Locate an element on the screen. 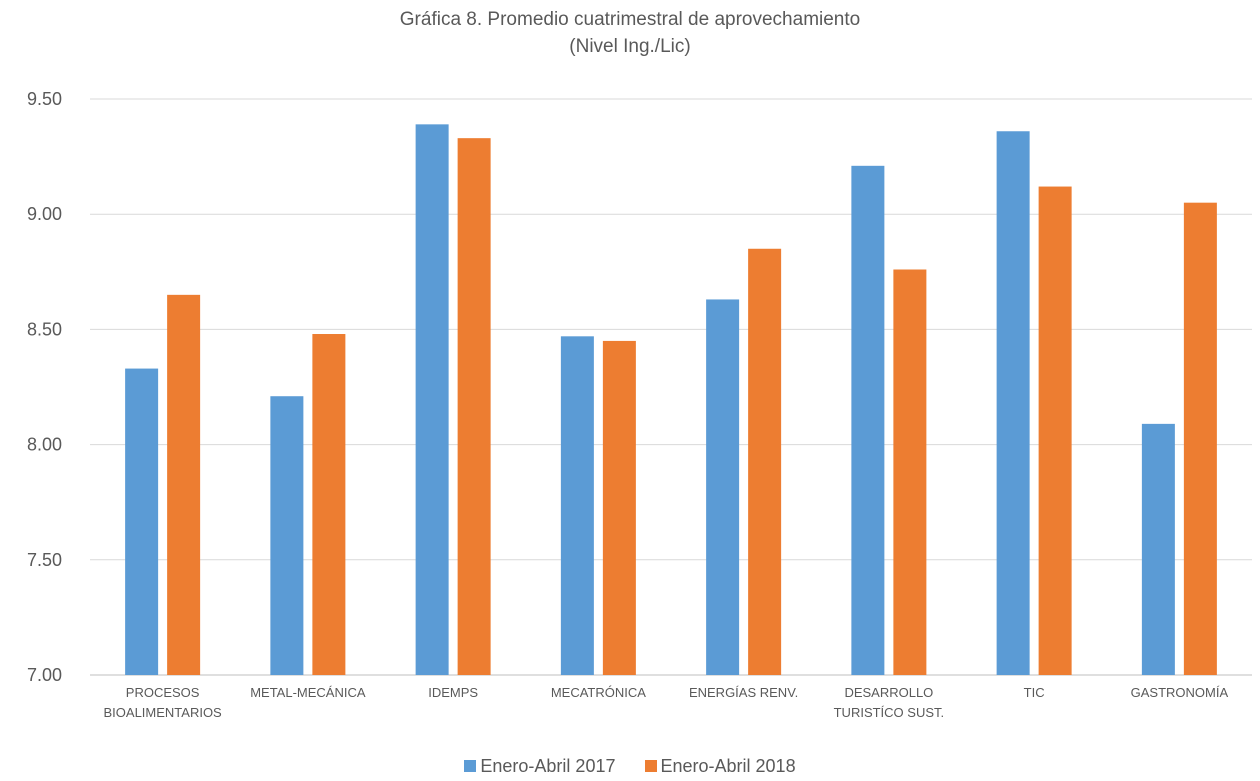 This screenshot has width=1260, height=781. legend-swatch-2017 is located at coordinates (470, 766).